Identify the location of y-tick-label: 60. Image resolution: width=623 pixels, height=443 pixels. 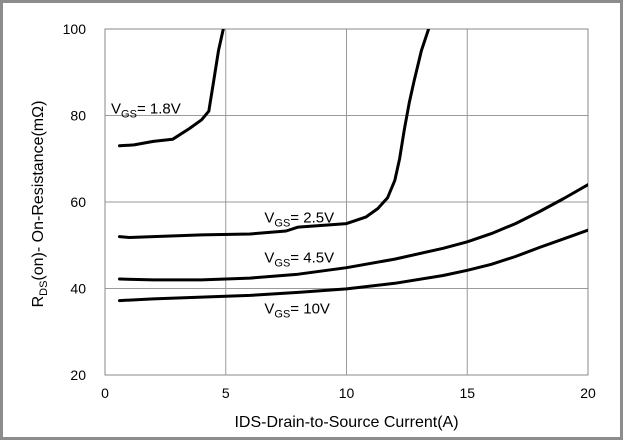
(78, 202).